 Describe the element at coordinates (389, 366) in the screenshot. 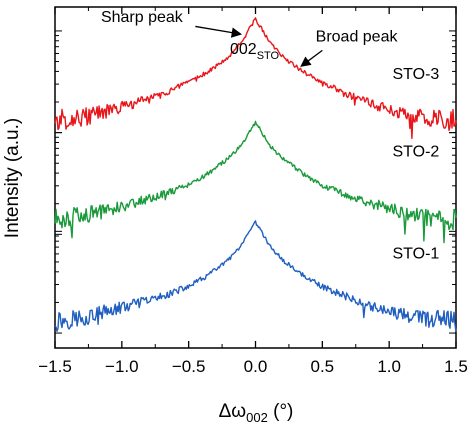

I see `x-tick-label: 1.0` at that location.